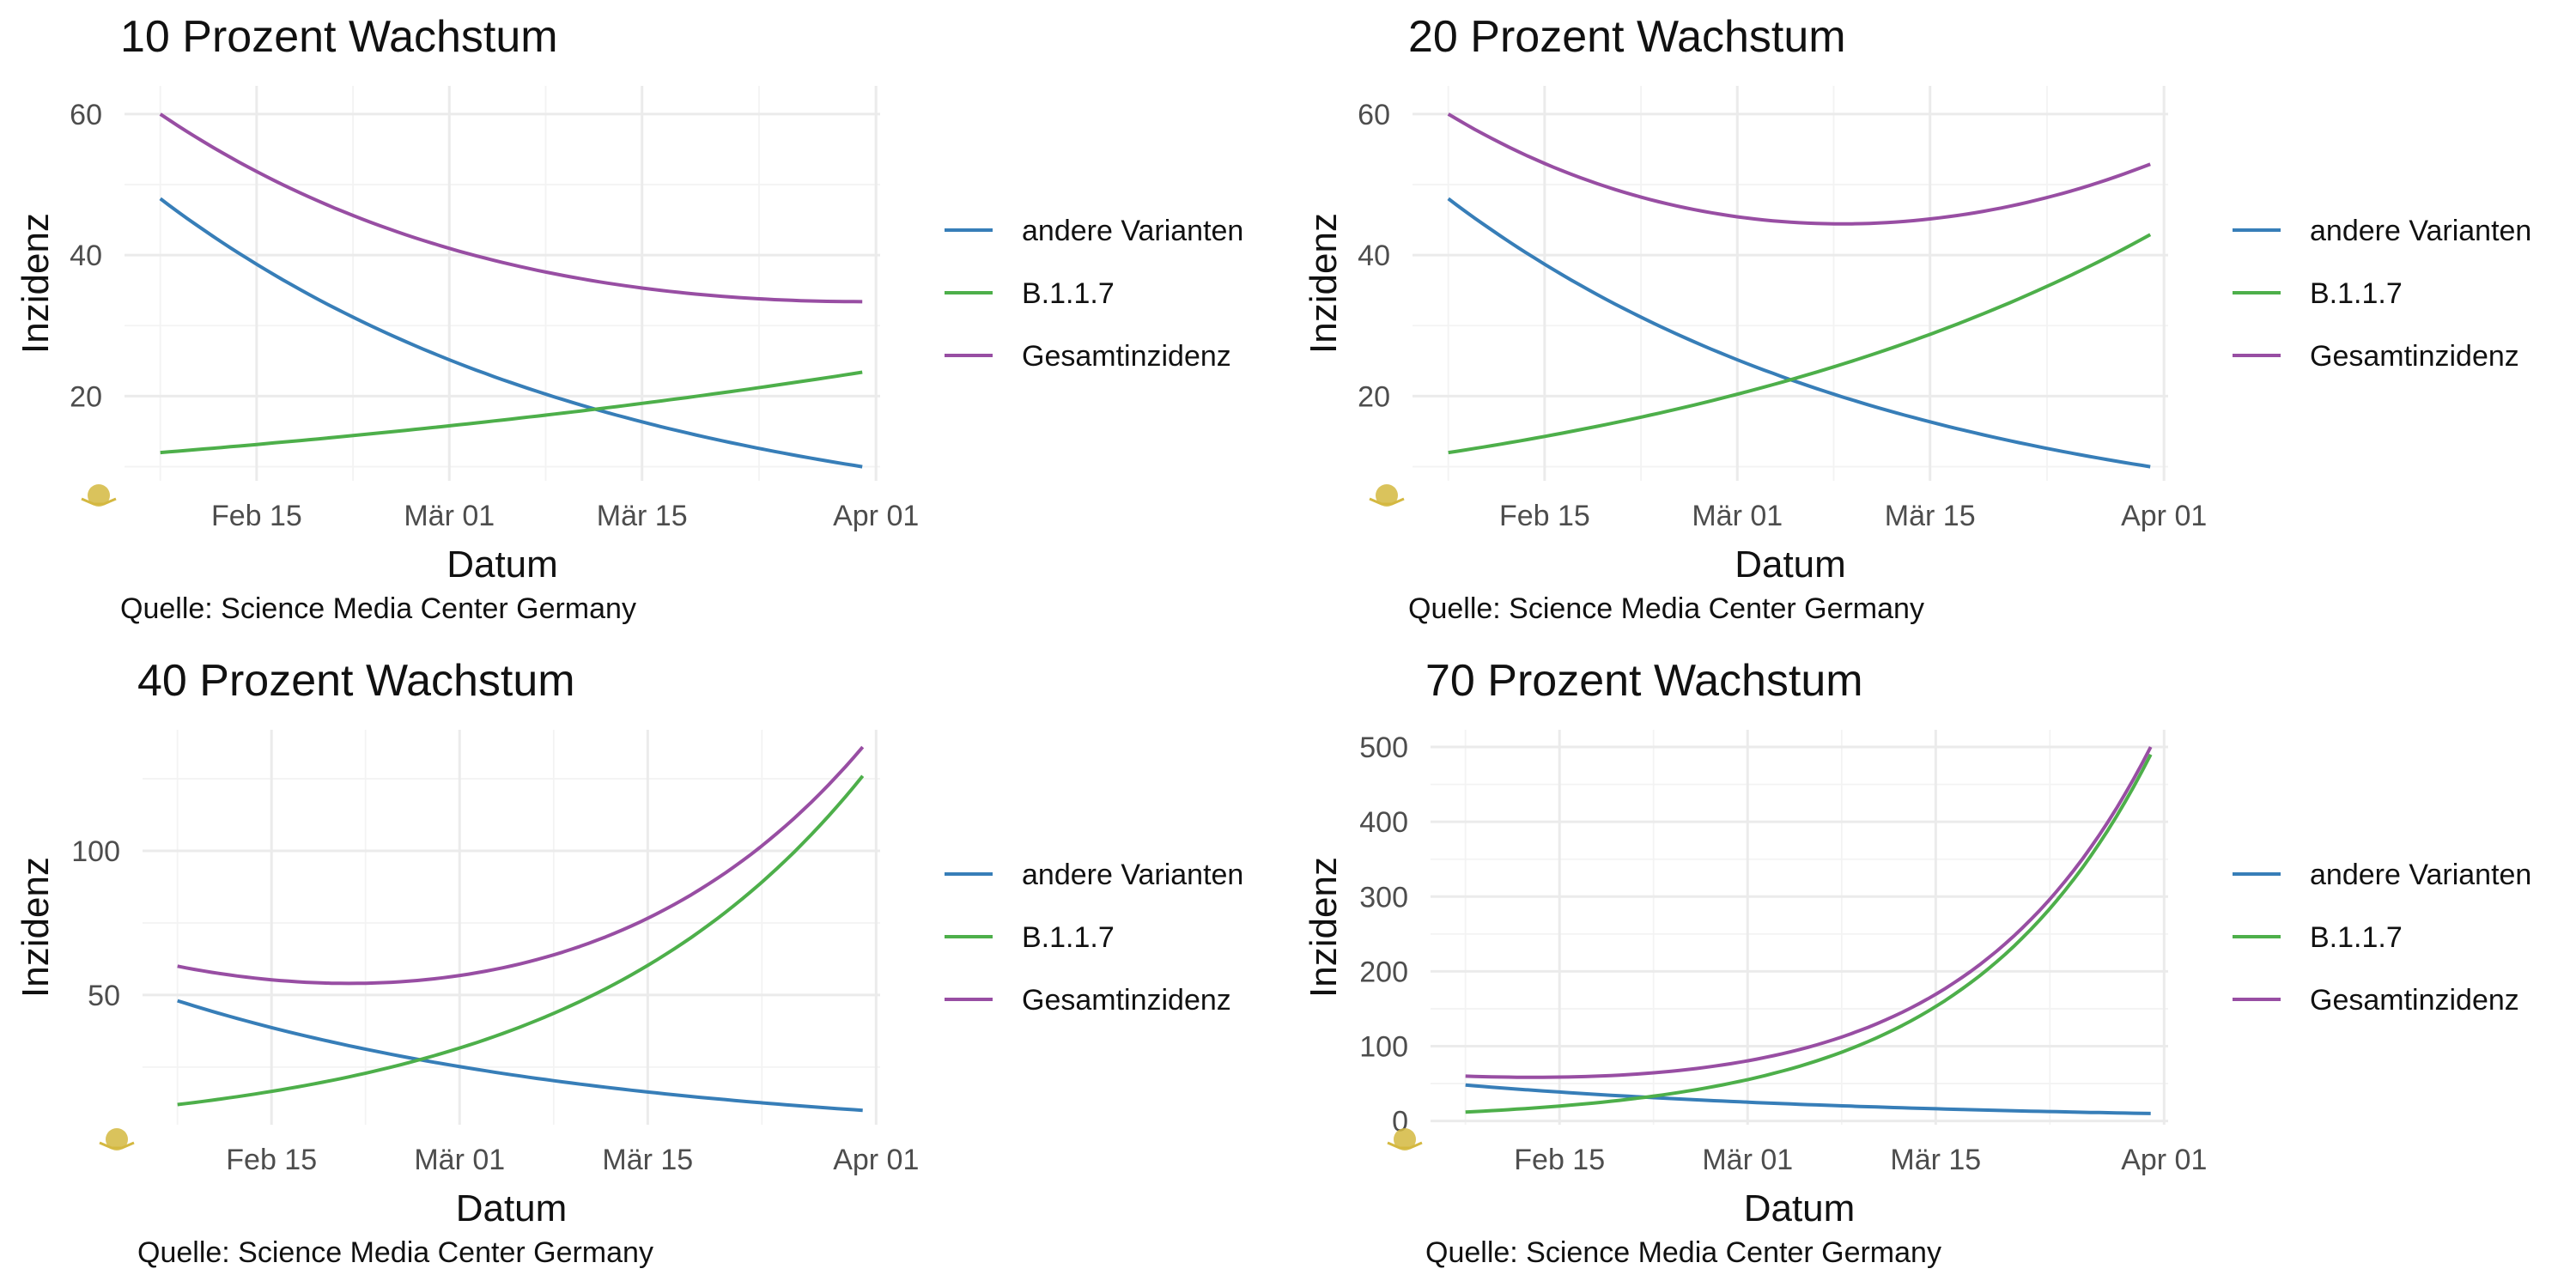 This screenshot has width=2576, height=1287. What do you see at coordinates (339, 37) in the screenshot?
I see `chart-title: 10 Prozent Wachstum` at bounding box center [339, 37].